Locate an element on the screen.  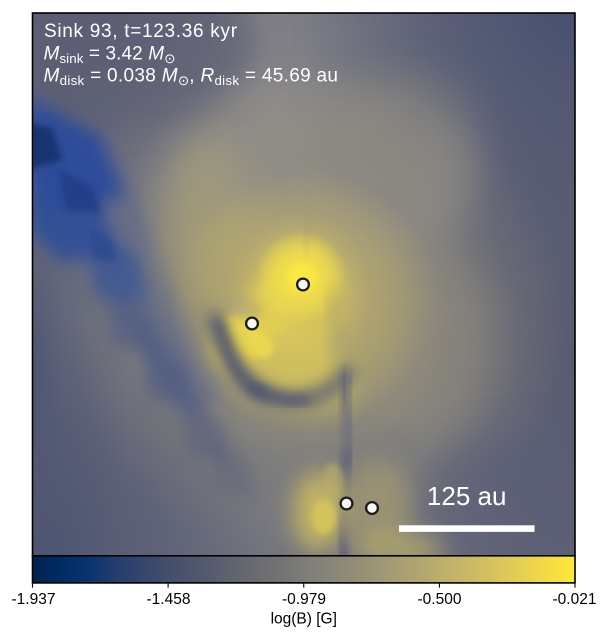
svg-text: Sink 93, t=123.36 kyr is located at coordinates (141, 31).